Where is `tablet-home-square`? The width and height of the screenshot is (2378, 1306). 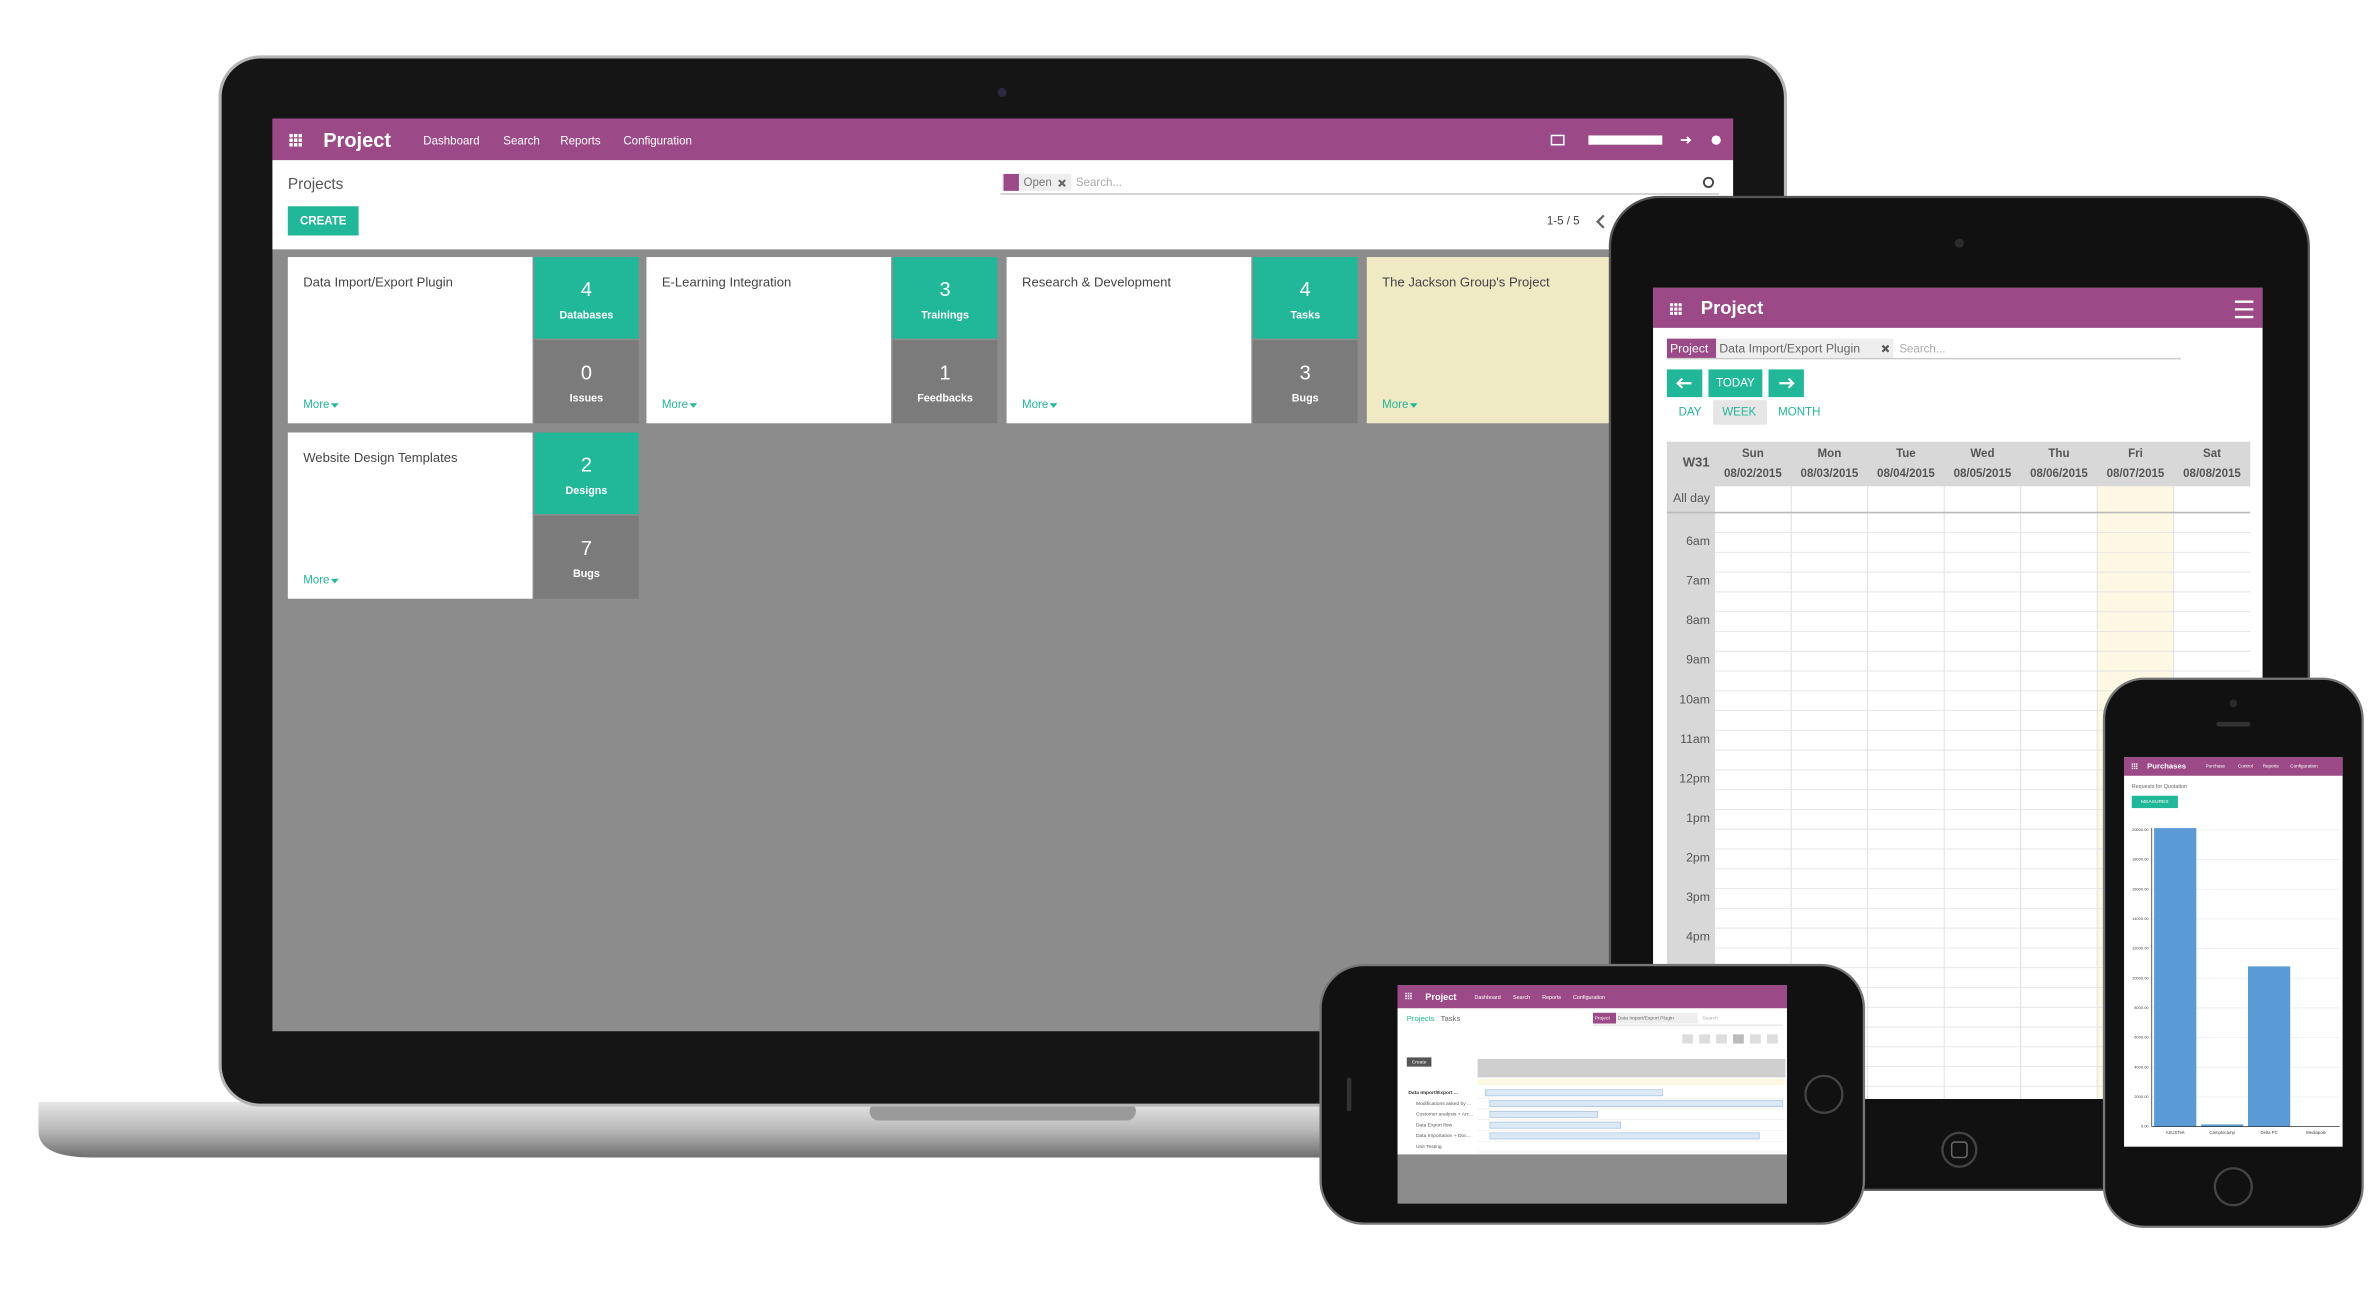
tablet-home-square is located at coordinates (1959, 1150).